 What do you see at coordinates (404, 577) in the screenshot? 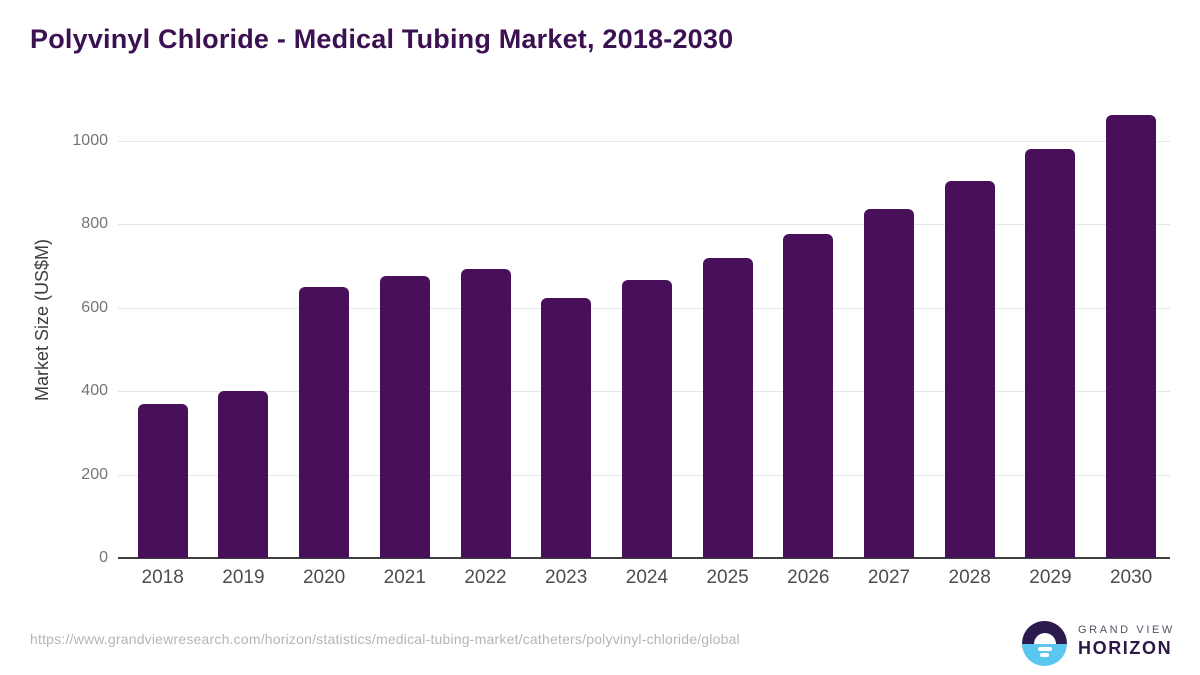
I see `x-tick-label-2021: 2021` at bounding box center [404, 577].